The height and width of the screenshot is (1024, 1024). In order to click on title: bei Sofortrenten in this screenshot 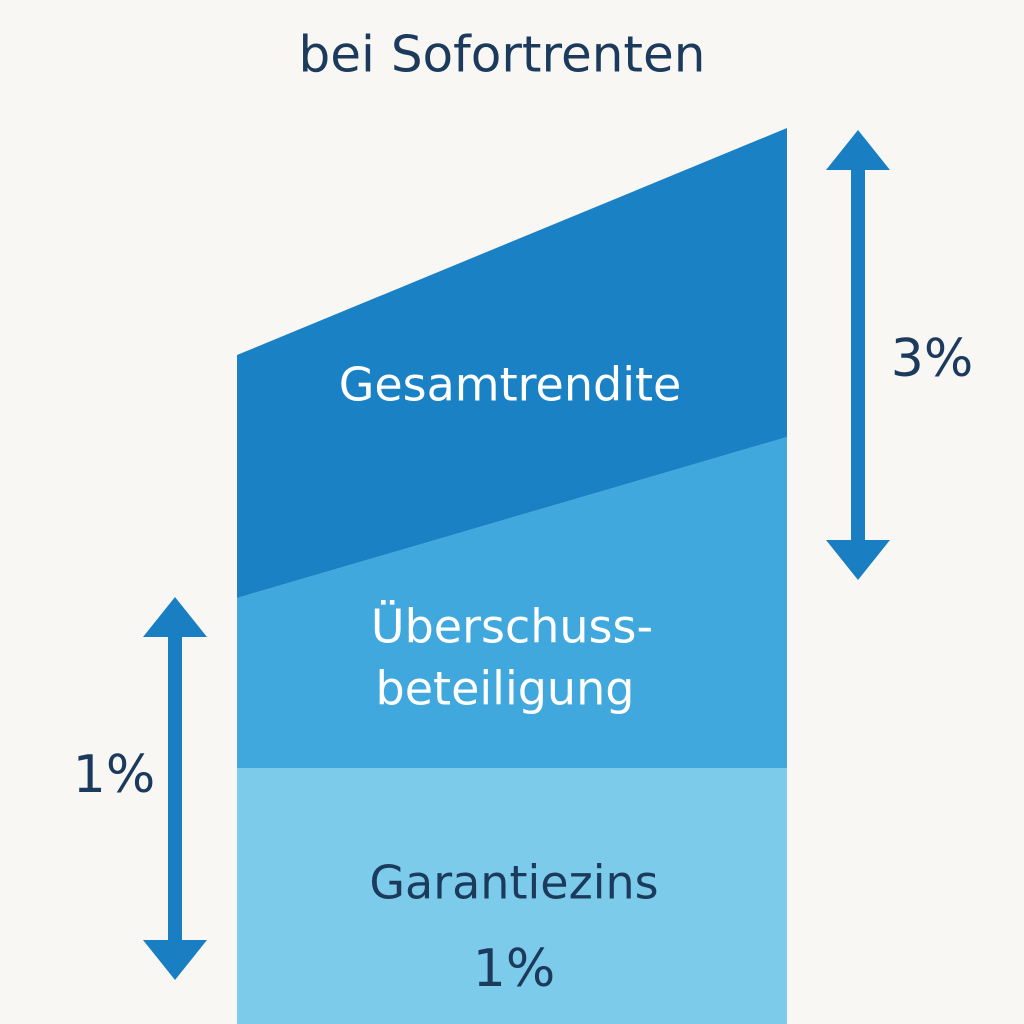, I will do `click(502, 55)`.